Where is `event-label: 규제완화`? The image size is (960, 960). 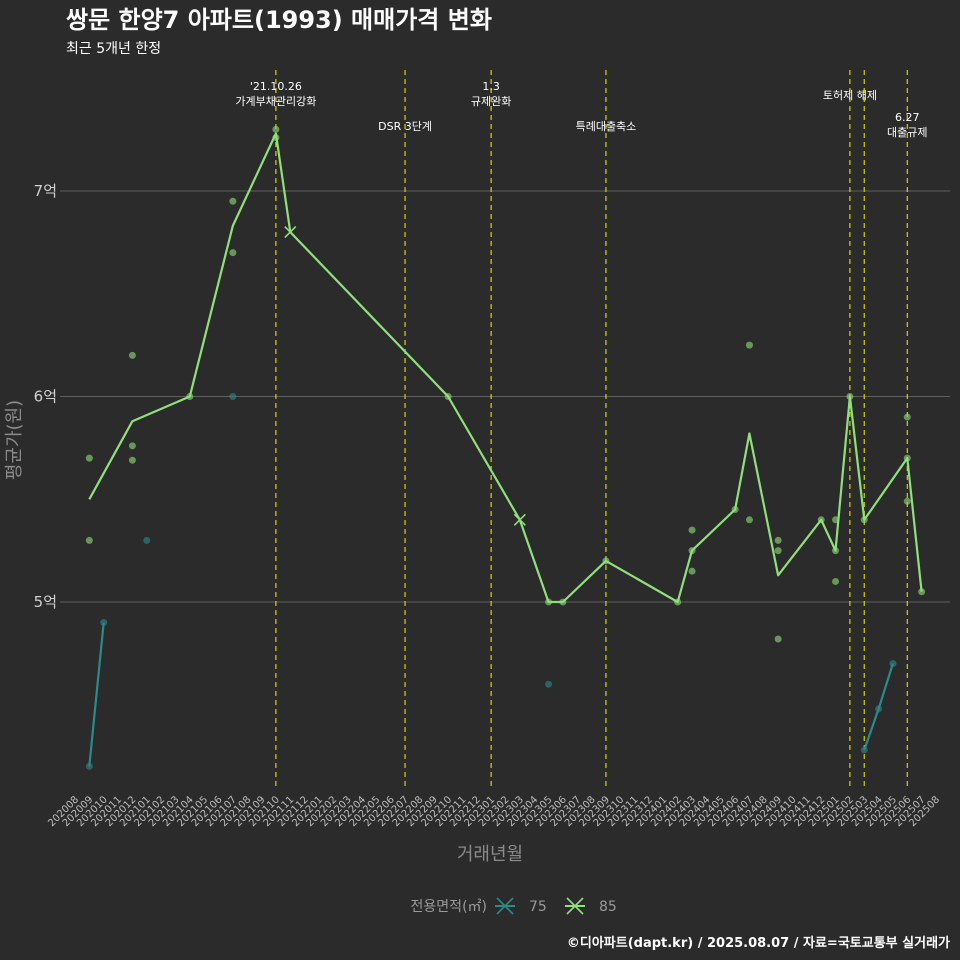 event-label: 규제완화 is located at coordinates (491, 101).